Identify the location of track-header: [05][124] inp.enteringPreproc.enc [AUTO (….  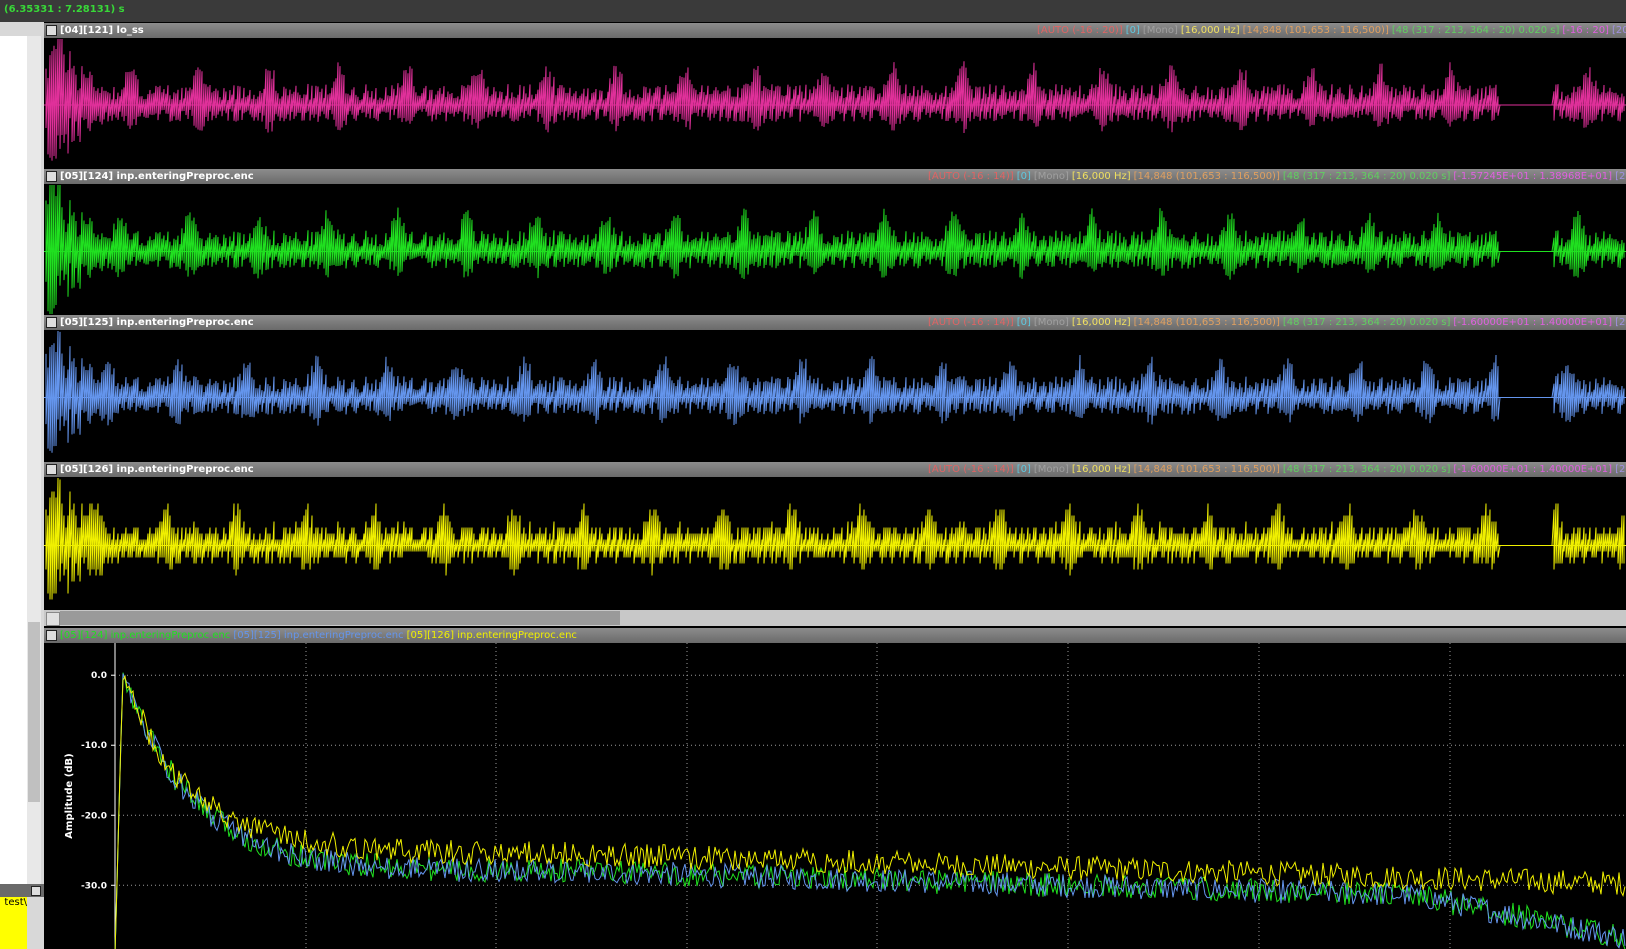
(835, 176).